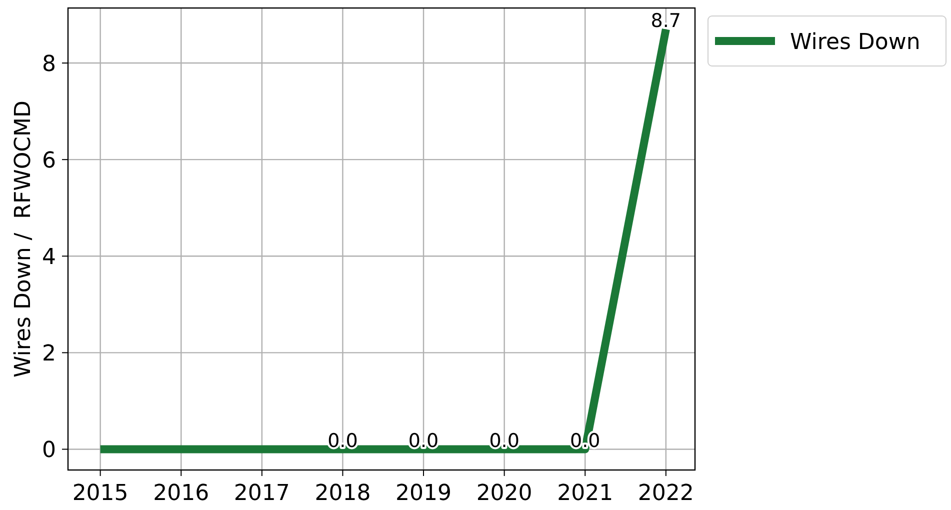  I want to click on legend-label: Wires Down, so click(855, 42).